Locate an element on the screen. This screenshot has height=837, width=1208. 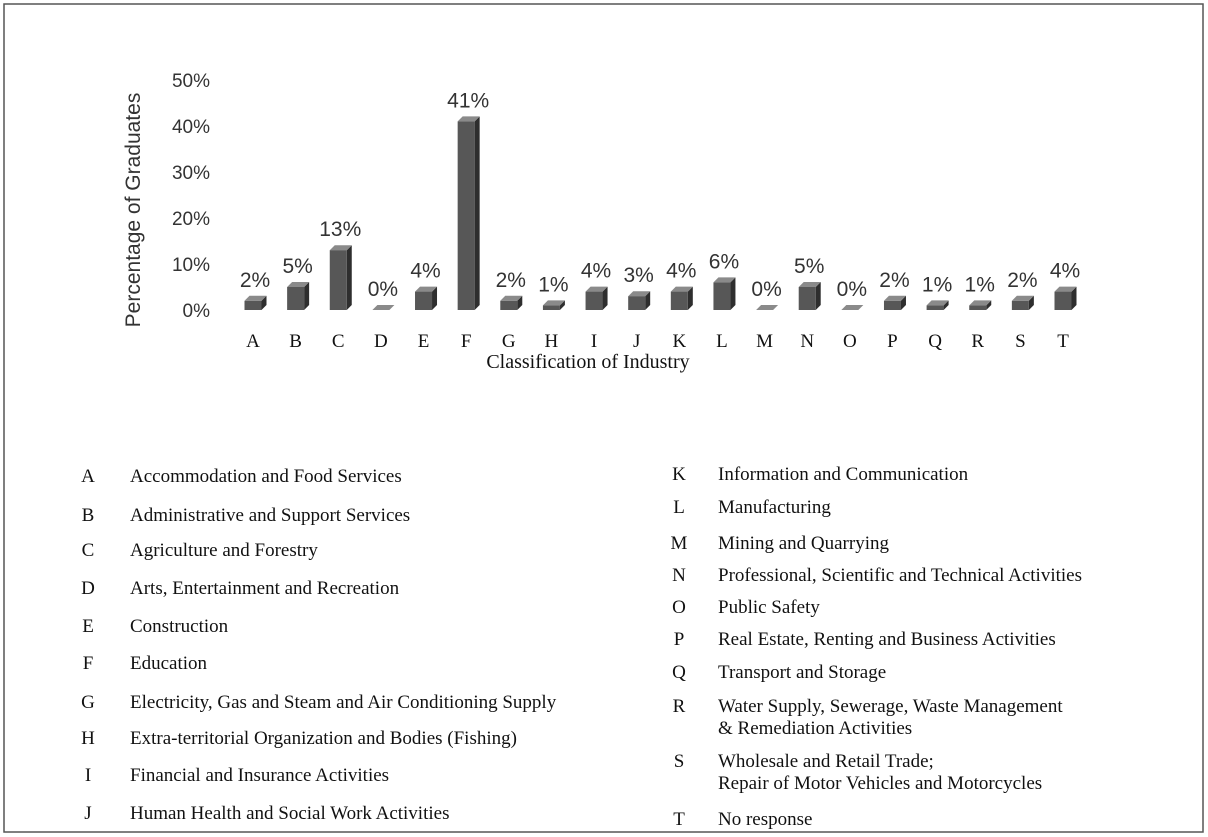
legend-code: E is located at coordinates (88, 626).